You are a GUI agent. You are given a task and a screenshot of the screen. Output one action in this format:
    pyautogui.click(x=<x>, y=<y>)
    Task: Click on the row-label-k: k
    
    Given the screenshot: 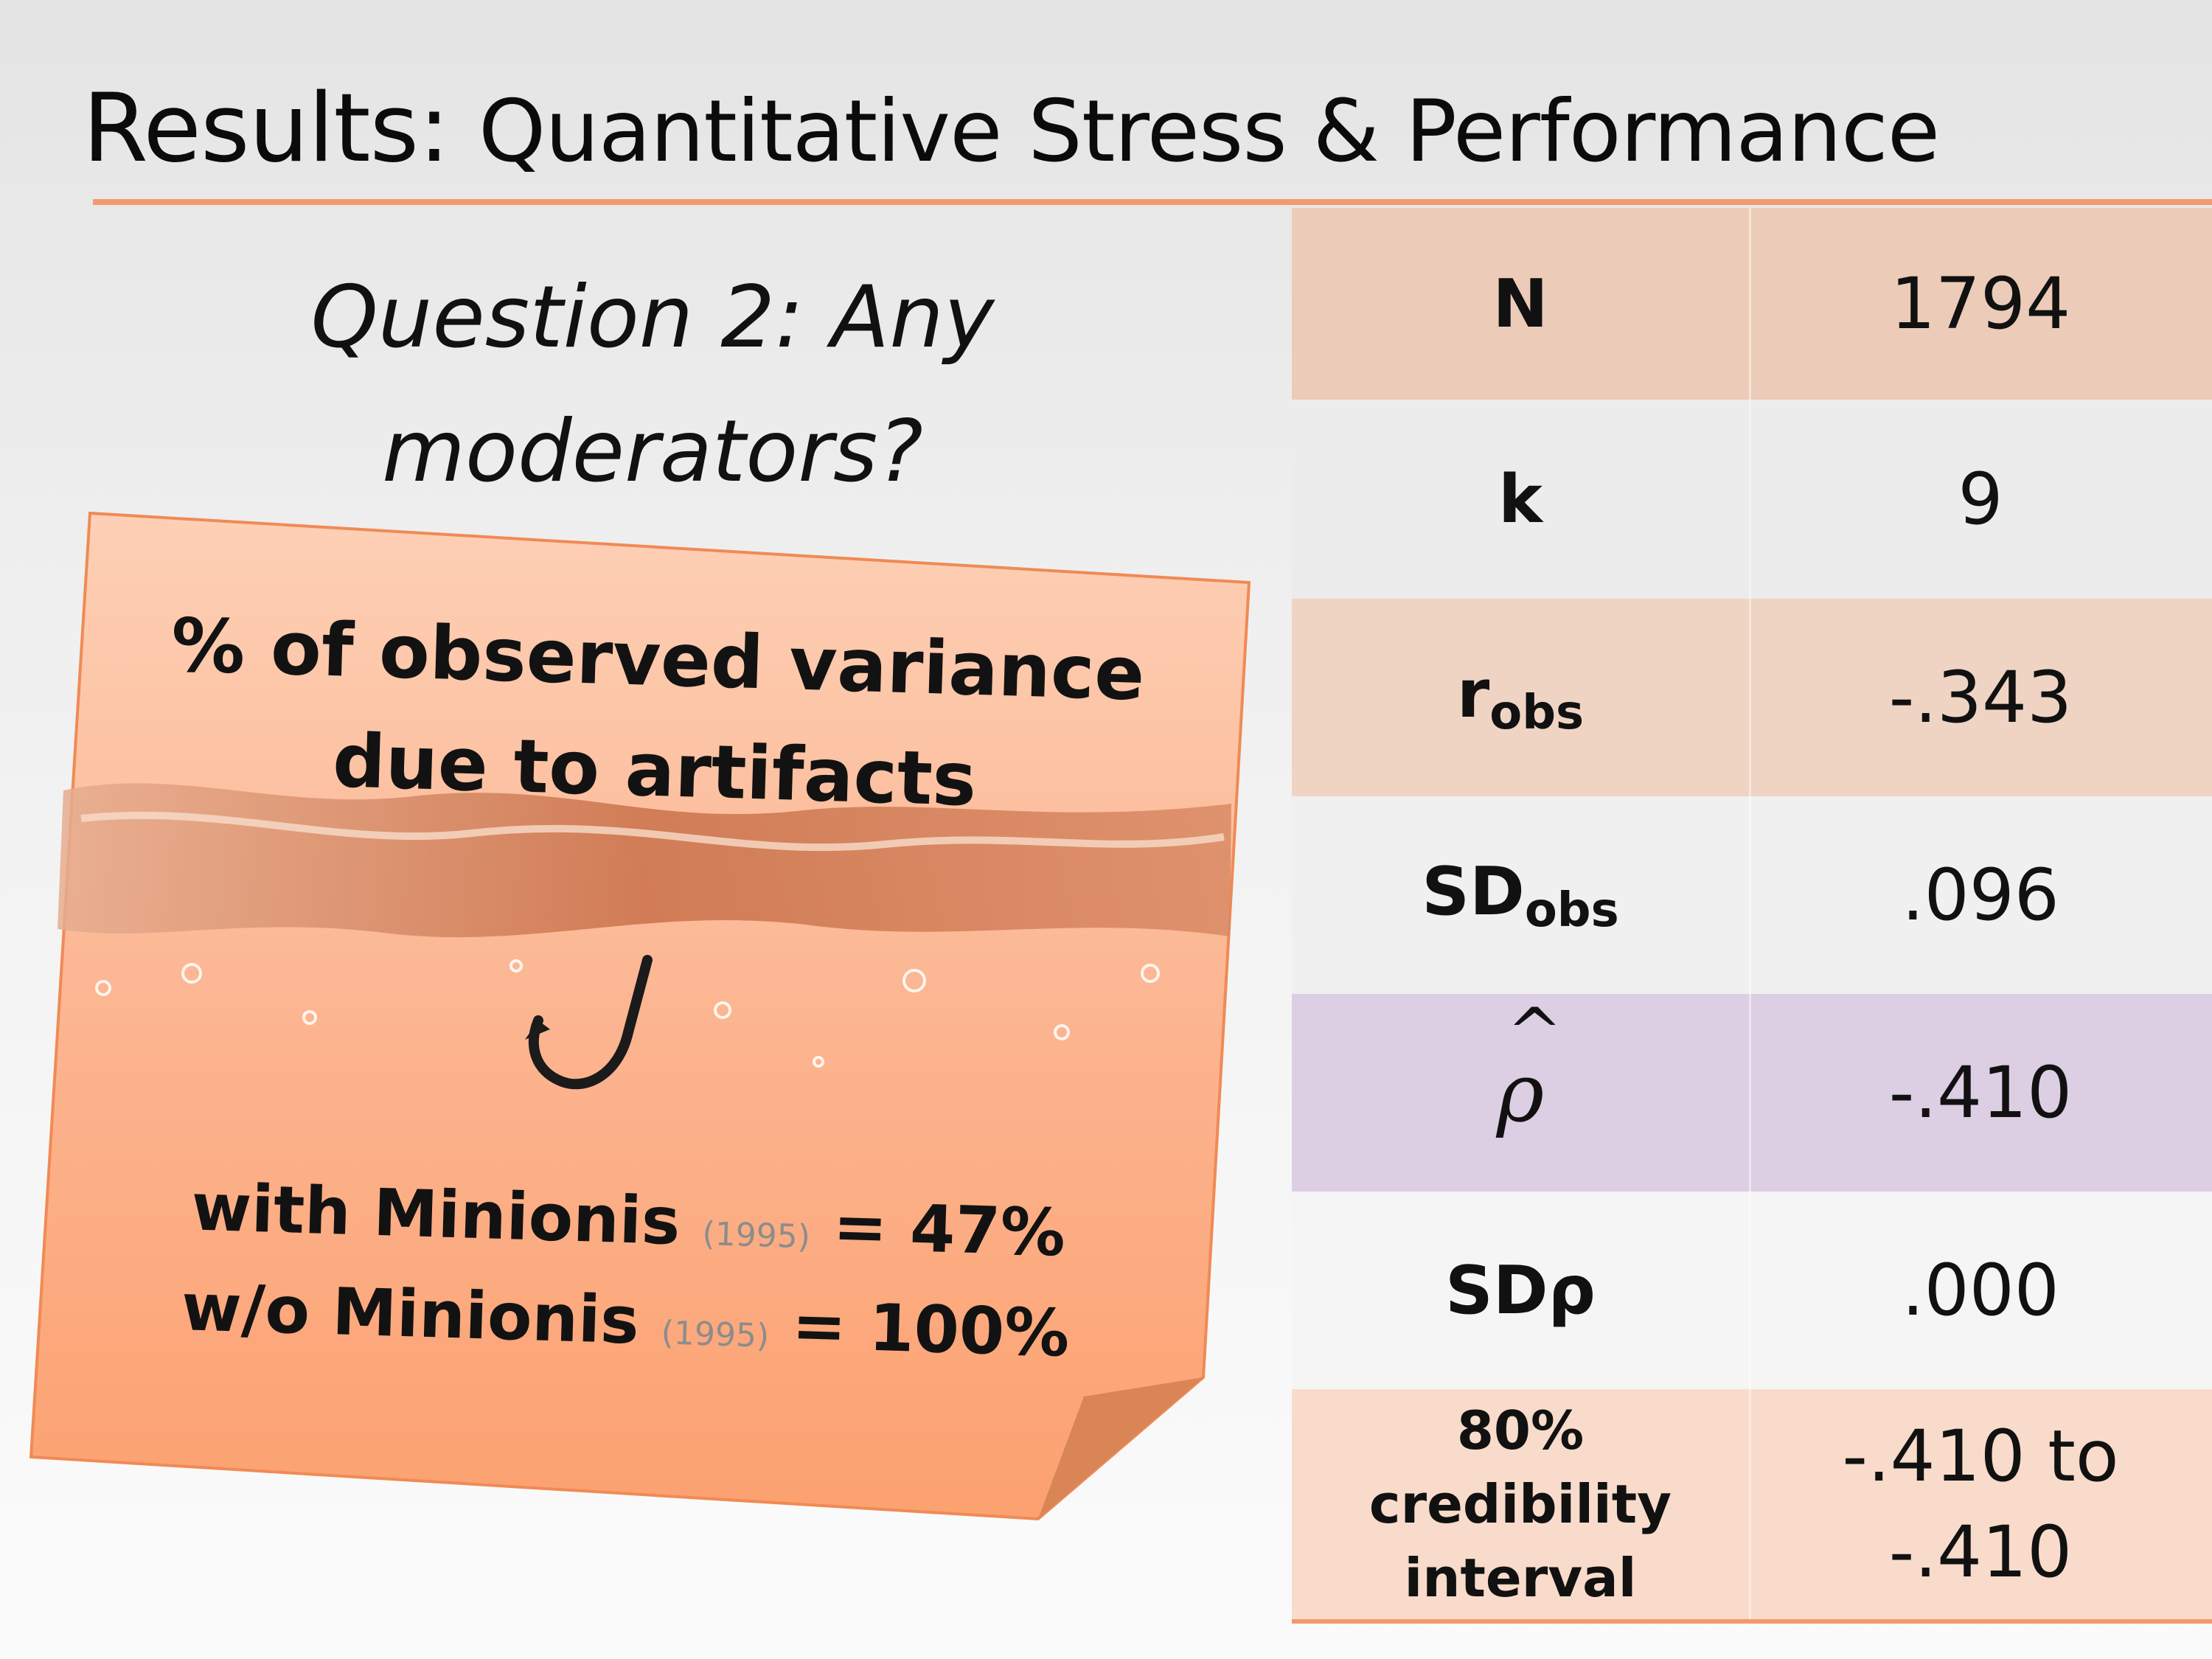 What is the action you would take?
    pyautogui.click(x=1520, y=499)
    